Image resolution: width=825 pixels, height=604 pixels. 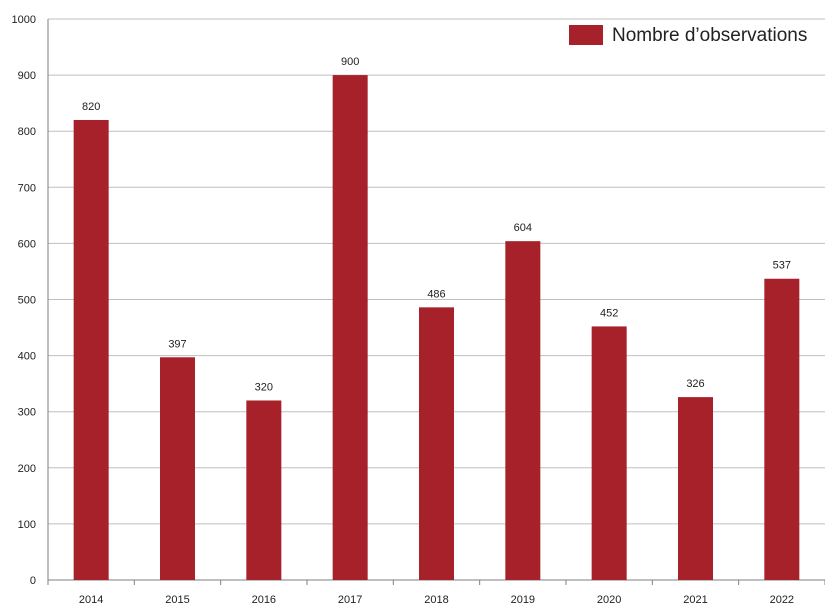 I want to click on data-label: 820, so click(x=91, y=107).